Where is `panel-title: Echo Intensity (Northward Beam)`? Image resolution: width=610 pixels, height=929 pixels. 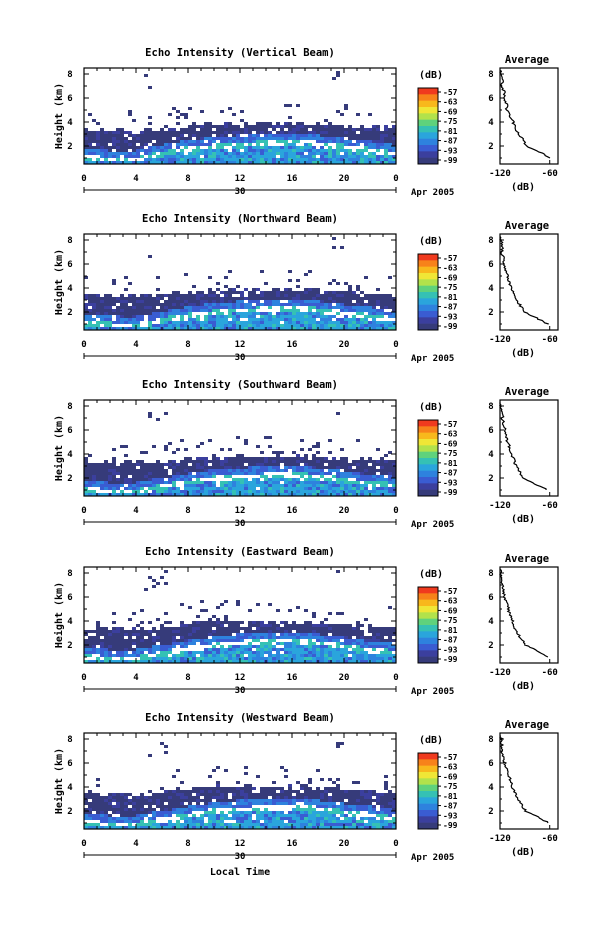
panel-title: Echo Intensity (Northward Beam) is located at coordinates (240, 219).